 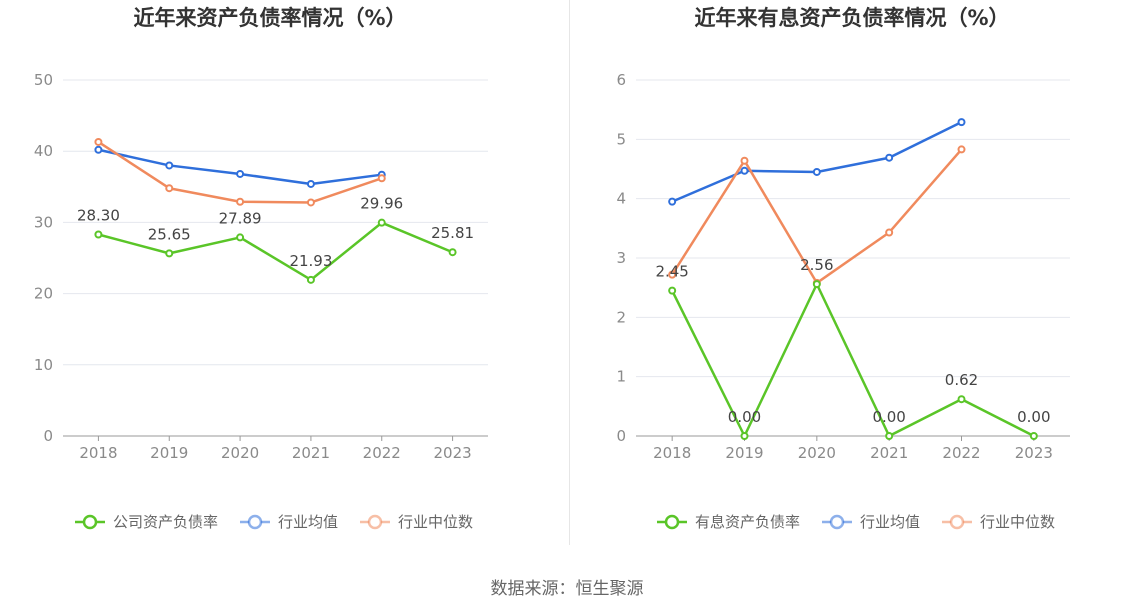 I want to click on y-tick-label: 40, so click(x=43, y=151).